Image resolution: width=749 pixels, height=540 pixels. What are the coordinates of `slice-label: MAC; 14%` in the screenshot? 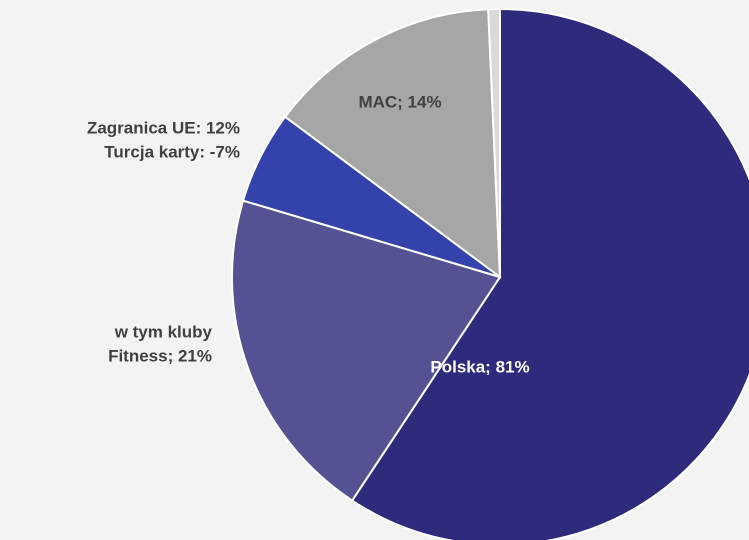 It's located at (399, 101).